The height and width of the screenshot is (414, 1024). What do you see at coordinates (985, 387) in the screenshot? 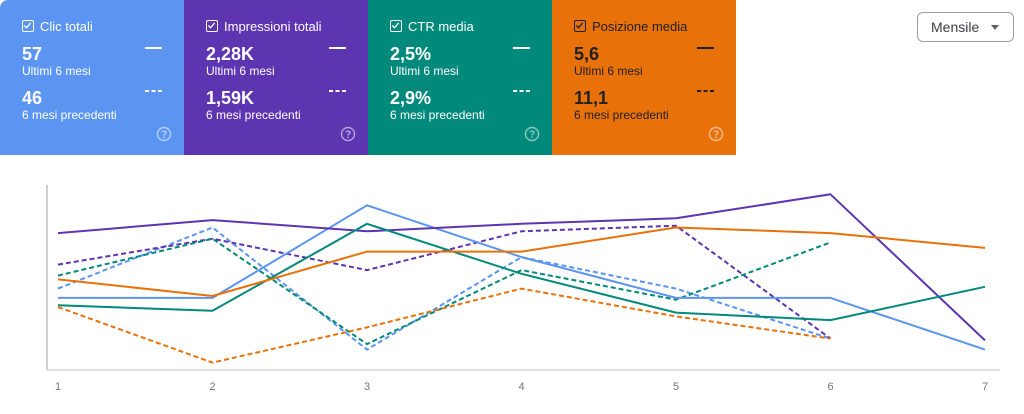
I see `x-tick-label: 7` at bounding box center [985, 387].